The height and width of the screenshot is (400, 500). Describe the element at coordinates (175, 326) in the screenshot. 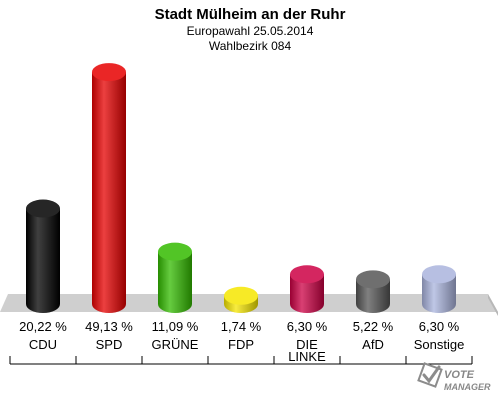

I see `value-label: 11,09 %` at that location.